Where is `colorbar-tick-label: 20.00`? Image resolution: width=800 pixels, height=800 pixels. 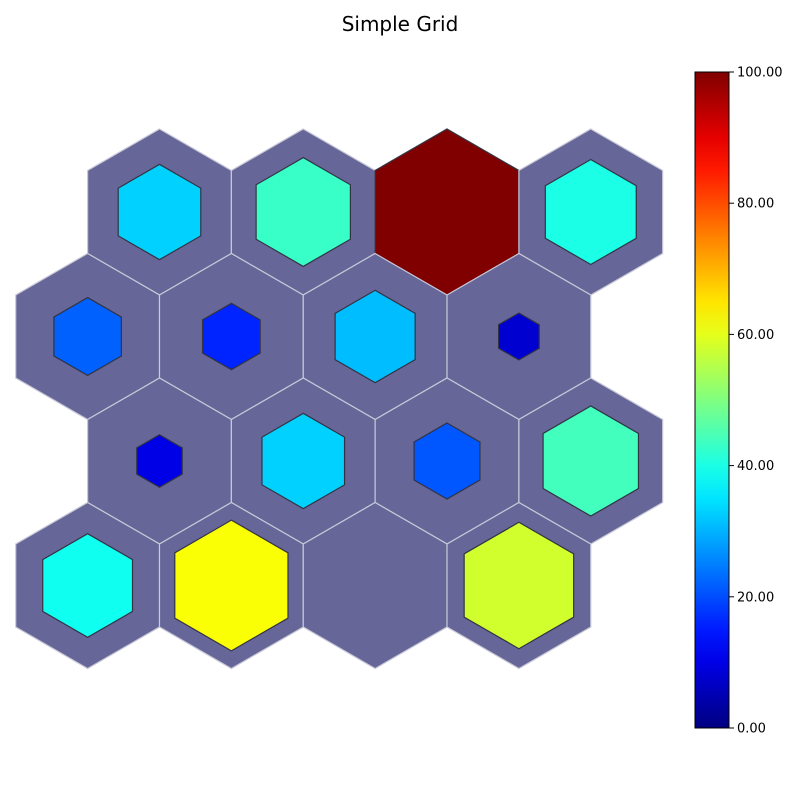
colorbar-tick-label: 20.00 is located at coordinates (755, 597).